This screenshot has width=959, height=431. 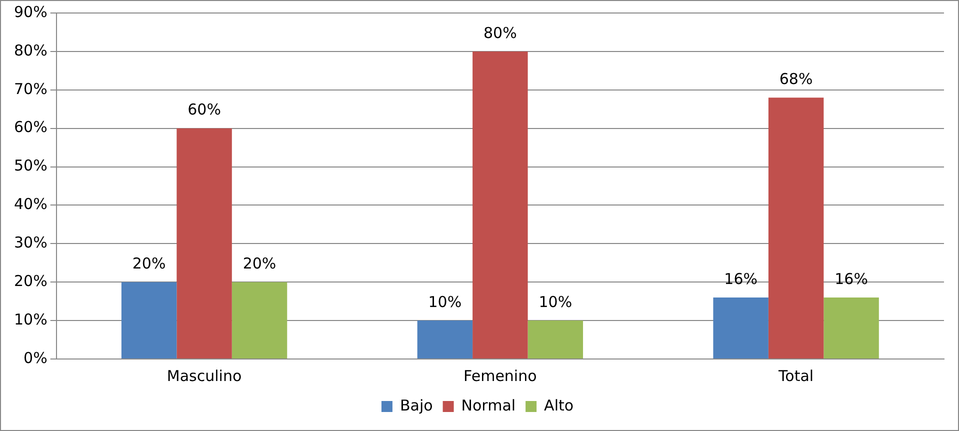 What do you see at coordinates (31, 243) in the screenshot?
I see `y-tick-label: 30%` at bounding box center [31, 243].